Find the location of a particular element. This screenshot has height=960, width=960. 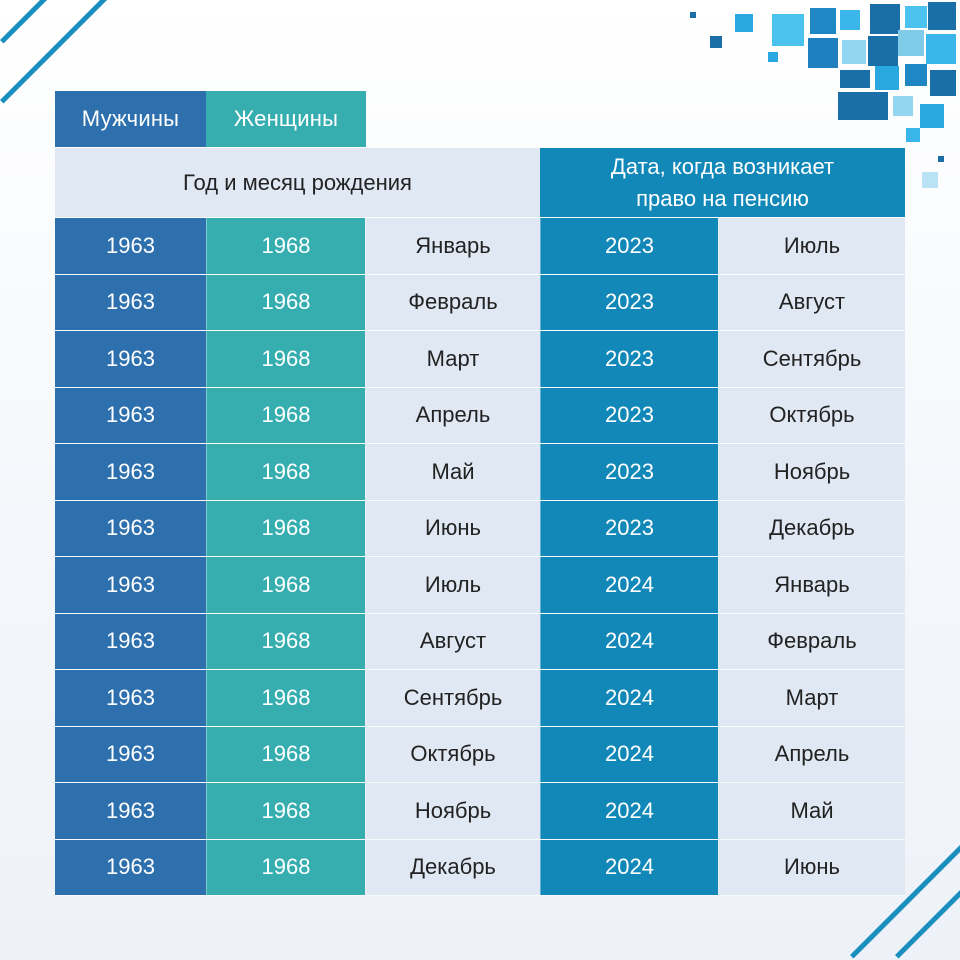

table-row: 1963 1968 Декабрь 2024 Июнь is located at coordinates (480, 867).